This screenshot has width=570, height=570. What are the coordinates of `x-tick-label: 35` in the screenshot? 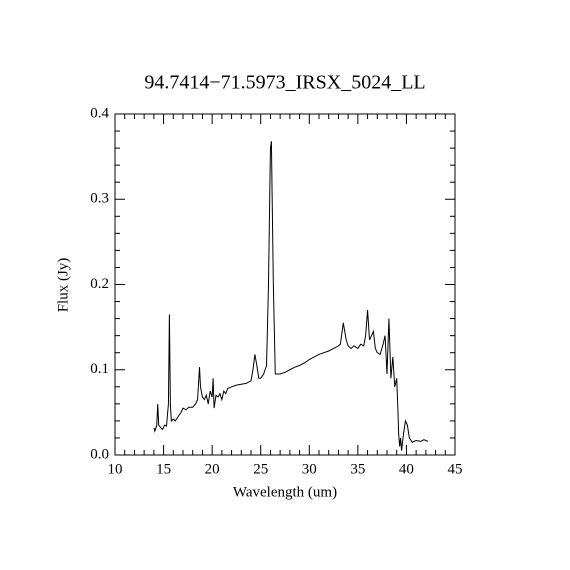 It's located at (357, 469).